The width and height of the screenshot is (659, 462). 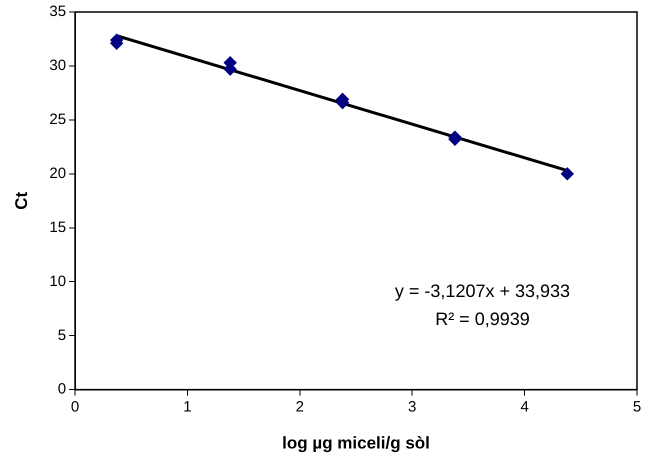 I want to click on y-tick-label: 10, so click(x=57, y=281).